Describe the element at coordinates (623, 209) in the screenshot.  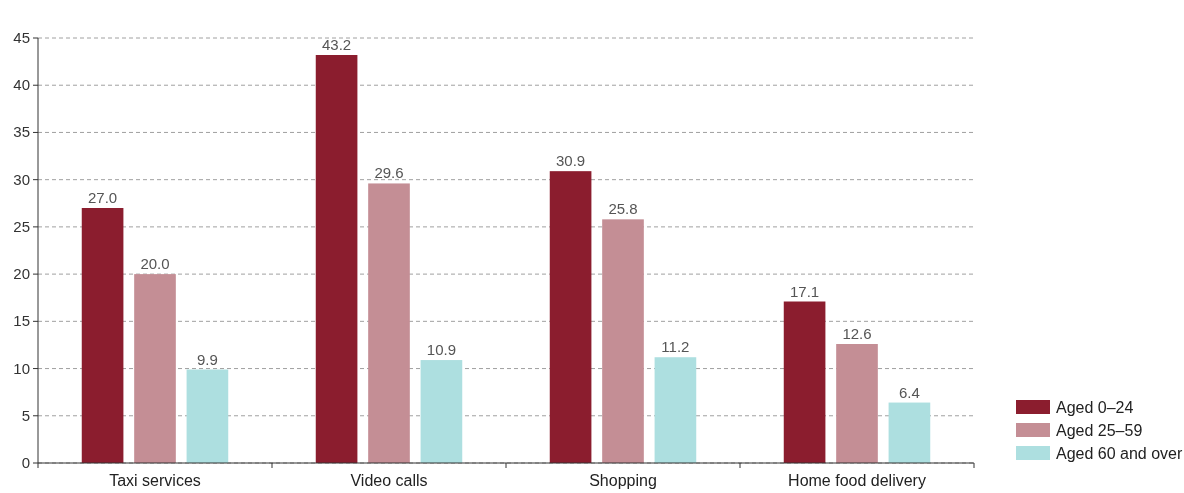
I see `data-label: 25.8` at that location.